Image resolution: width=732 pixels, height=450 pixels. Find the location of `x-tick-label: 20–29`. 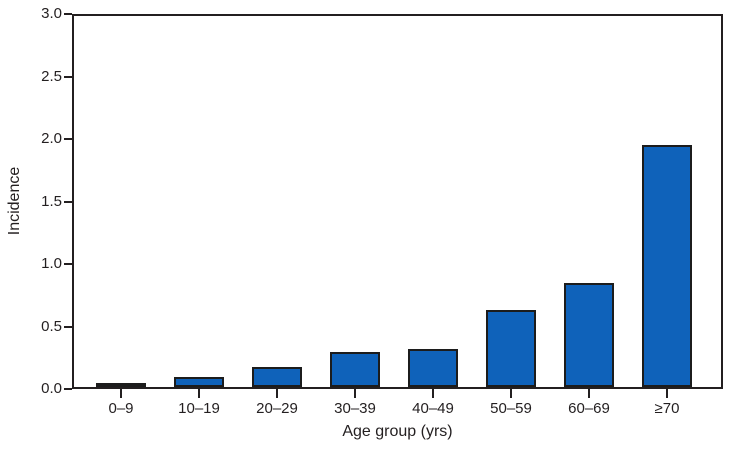

x-tick-label: 20–29 is located at coordinates (277, 408).